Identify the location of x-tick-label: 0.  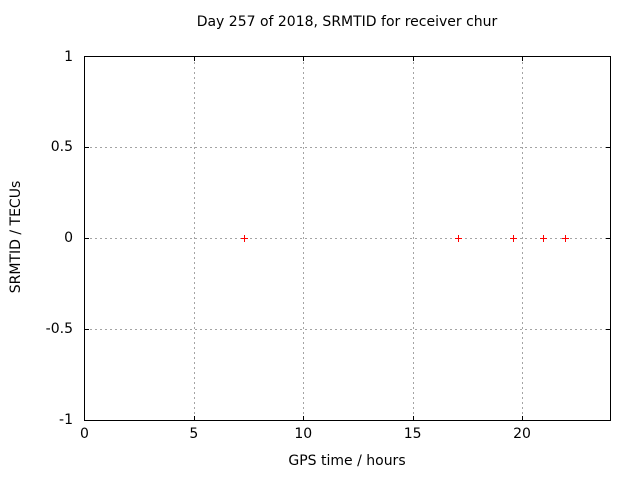
(84, 434).